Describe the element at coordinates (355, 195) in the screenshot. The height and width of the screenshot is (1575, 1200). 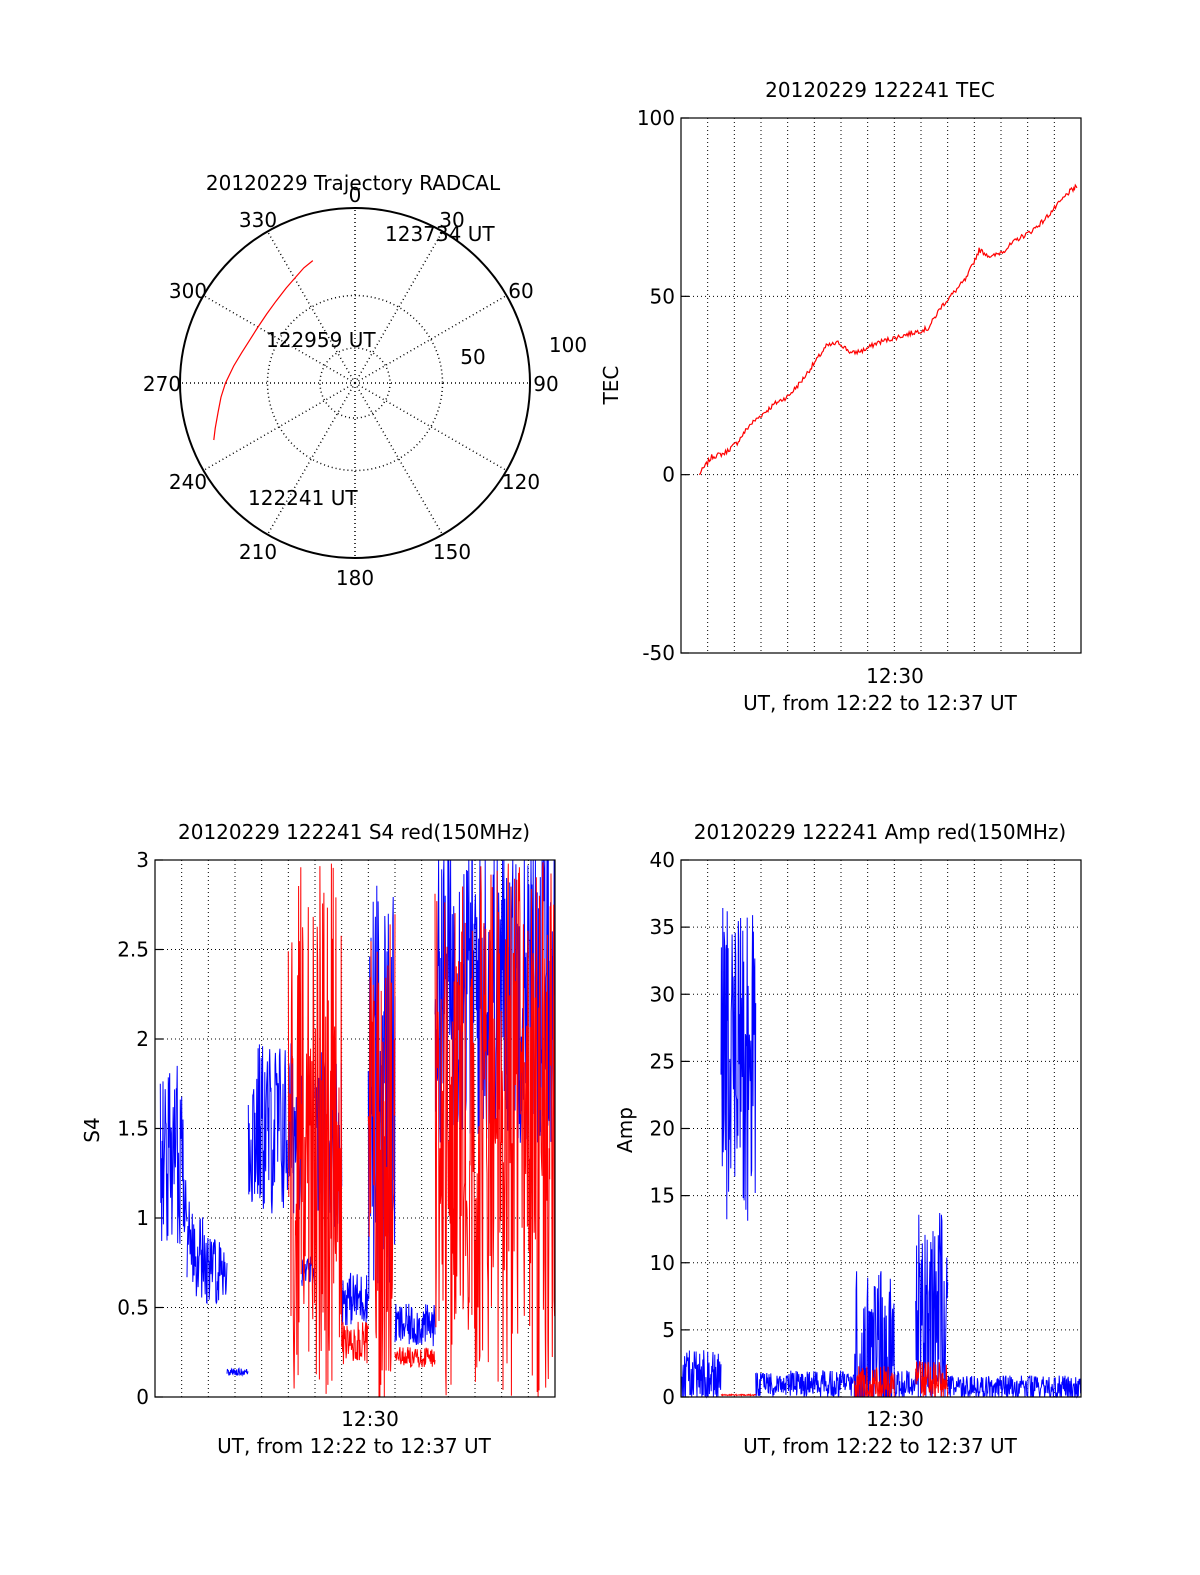
I see `az-label-0: 0` at that location.